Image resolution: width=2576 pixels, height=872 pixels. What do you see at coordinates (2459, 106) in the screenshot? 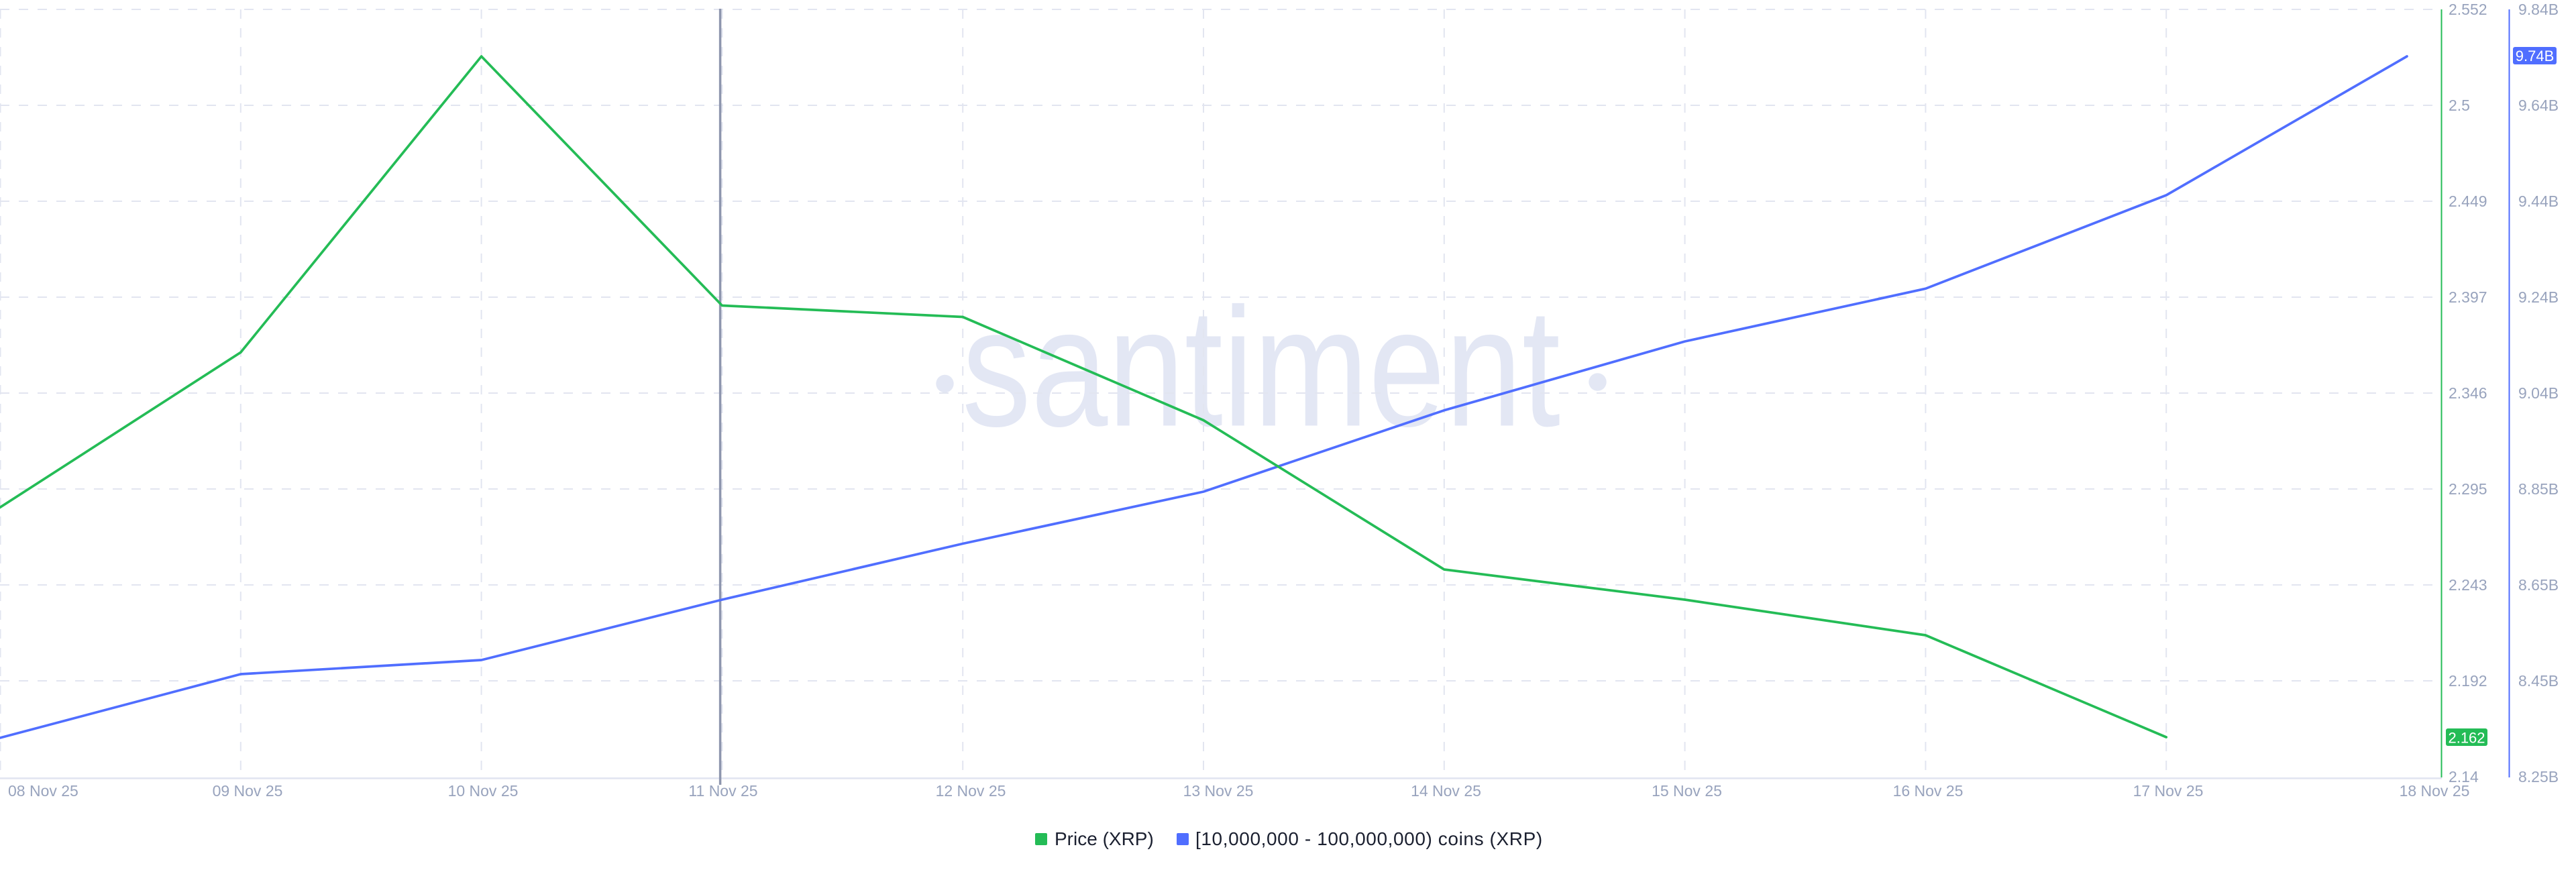
I see `svg-text: 2.5` at bounding box center [2459, 106].